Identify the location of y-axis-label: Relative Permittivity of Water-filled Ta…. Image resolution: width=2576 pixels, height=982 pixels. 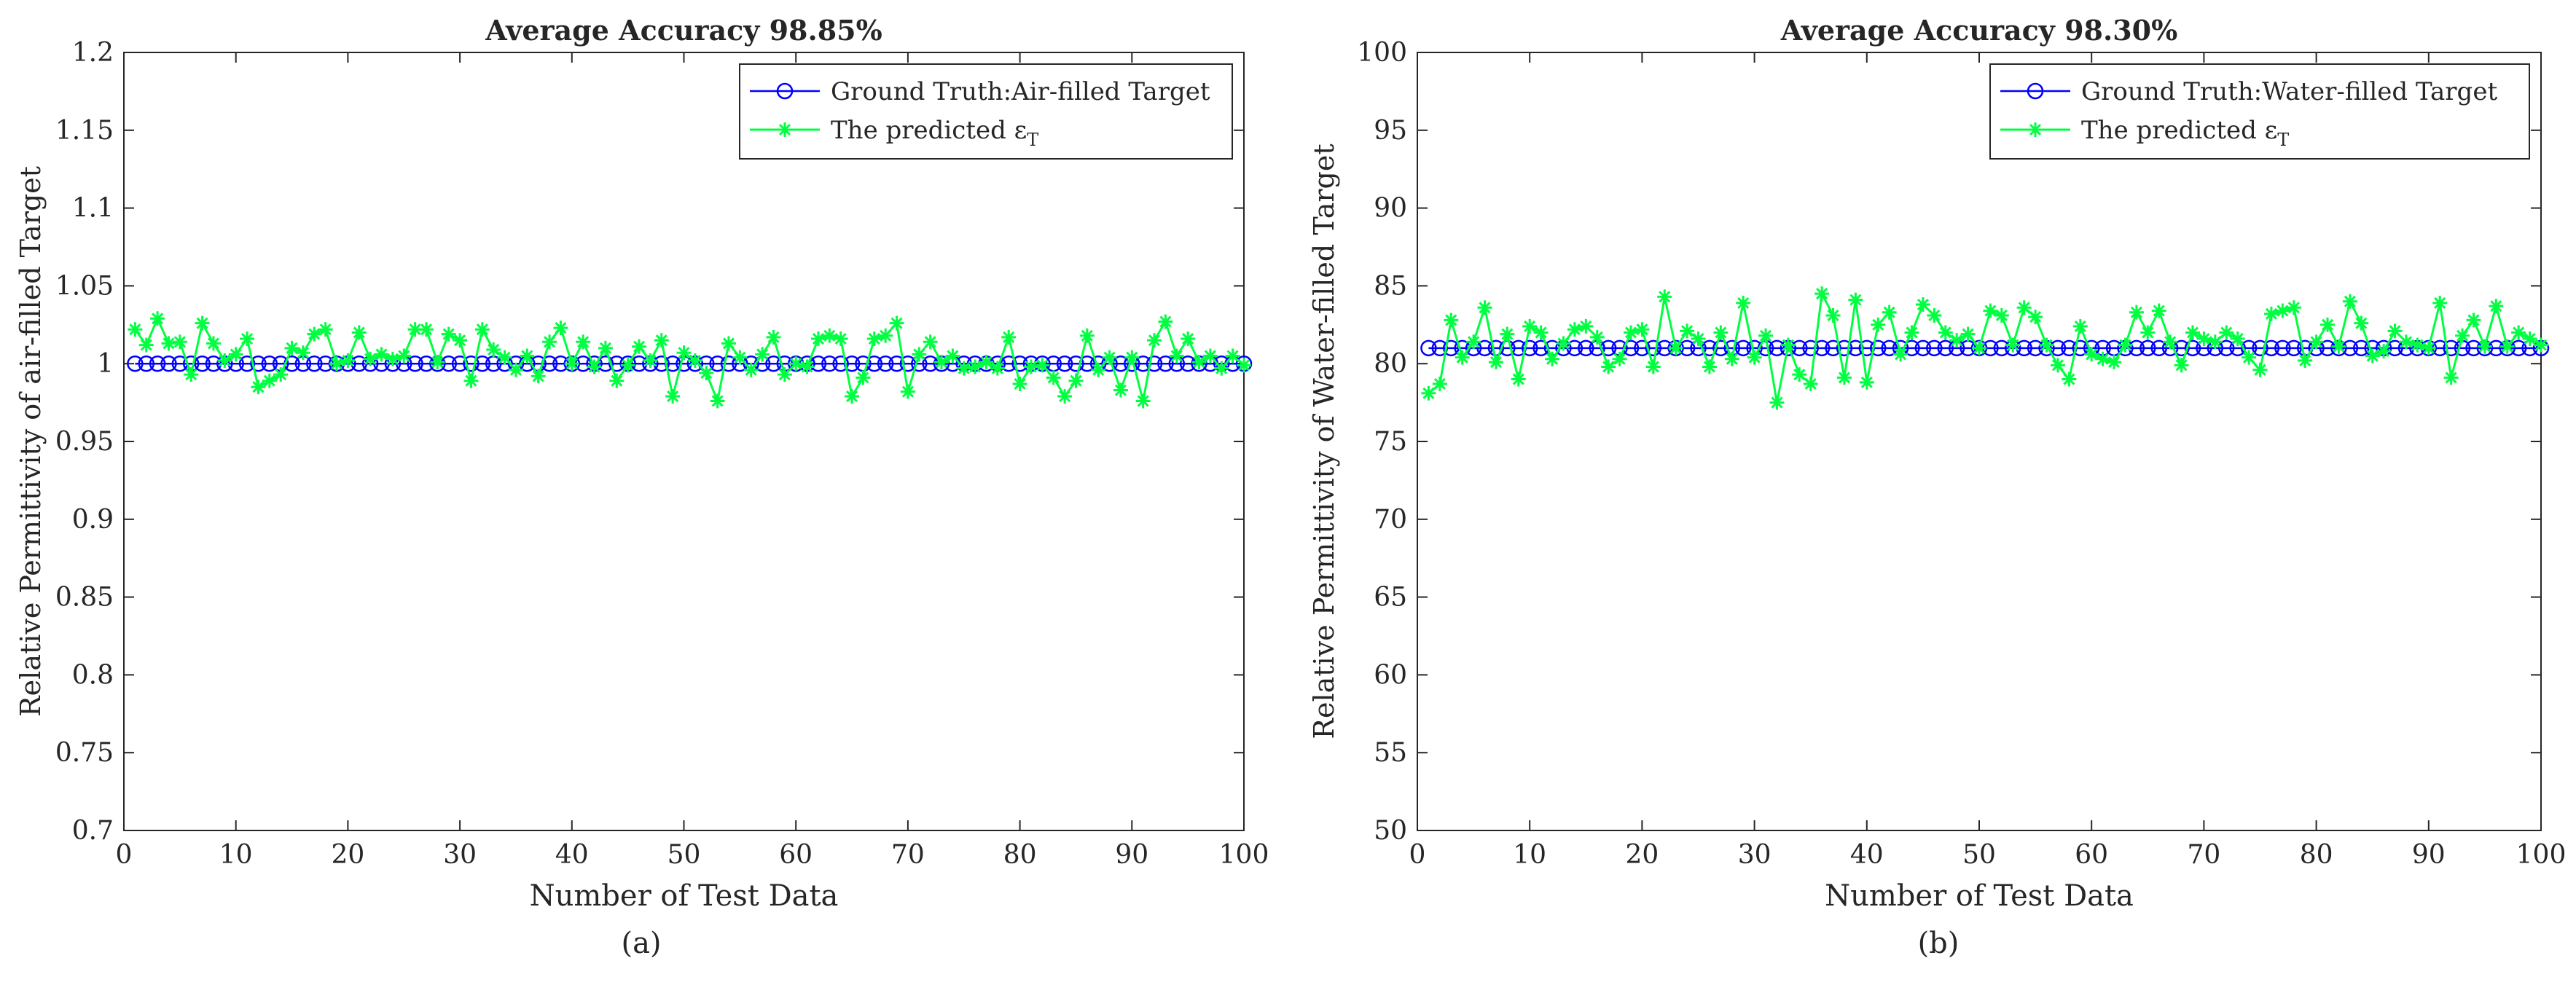
(1324, 441).